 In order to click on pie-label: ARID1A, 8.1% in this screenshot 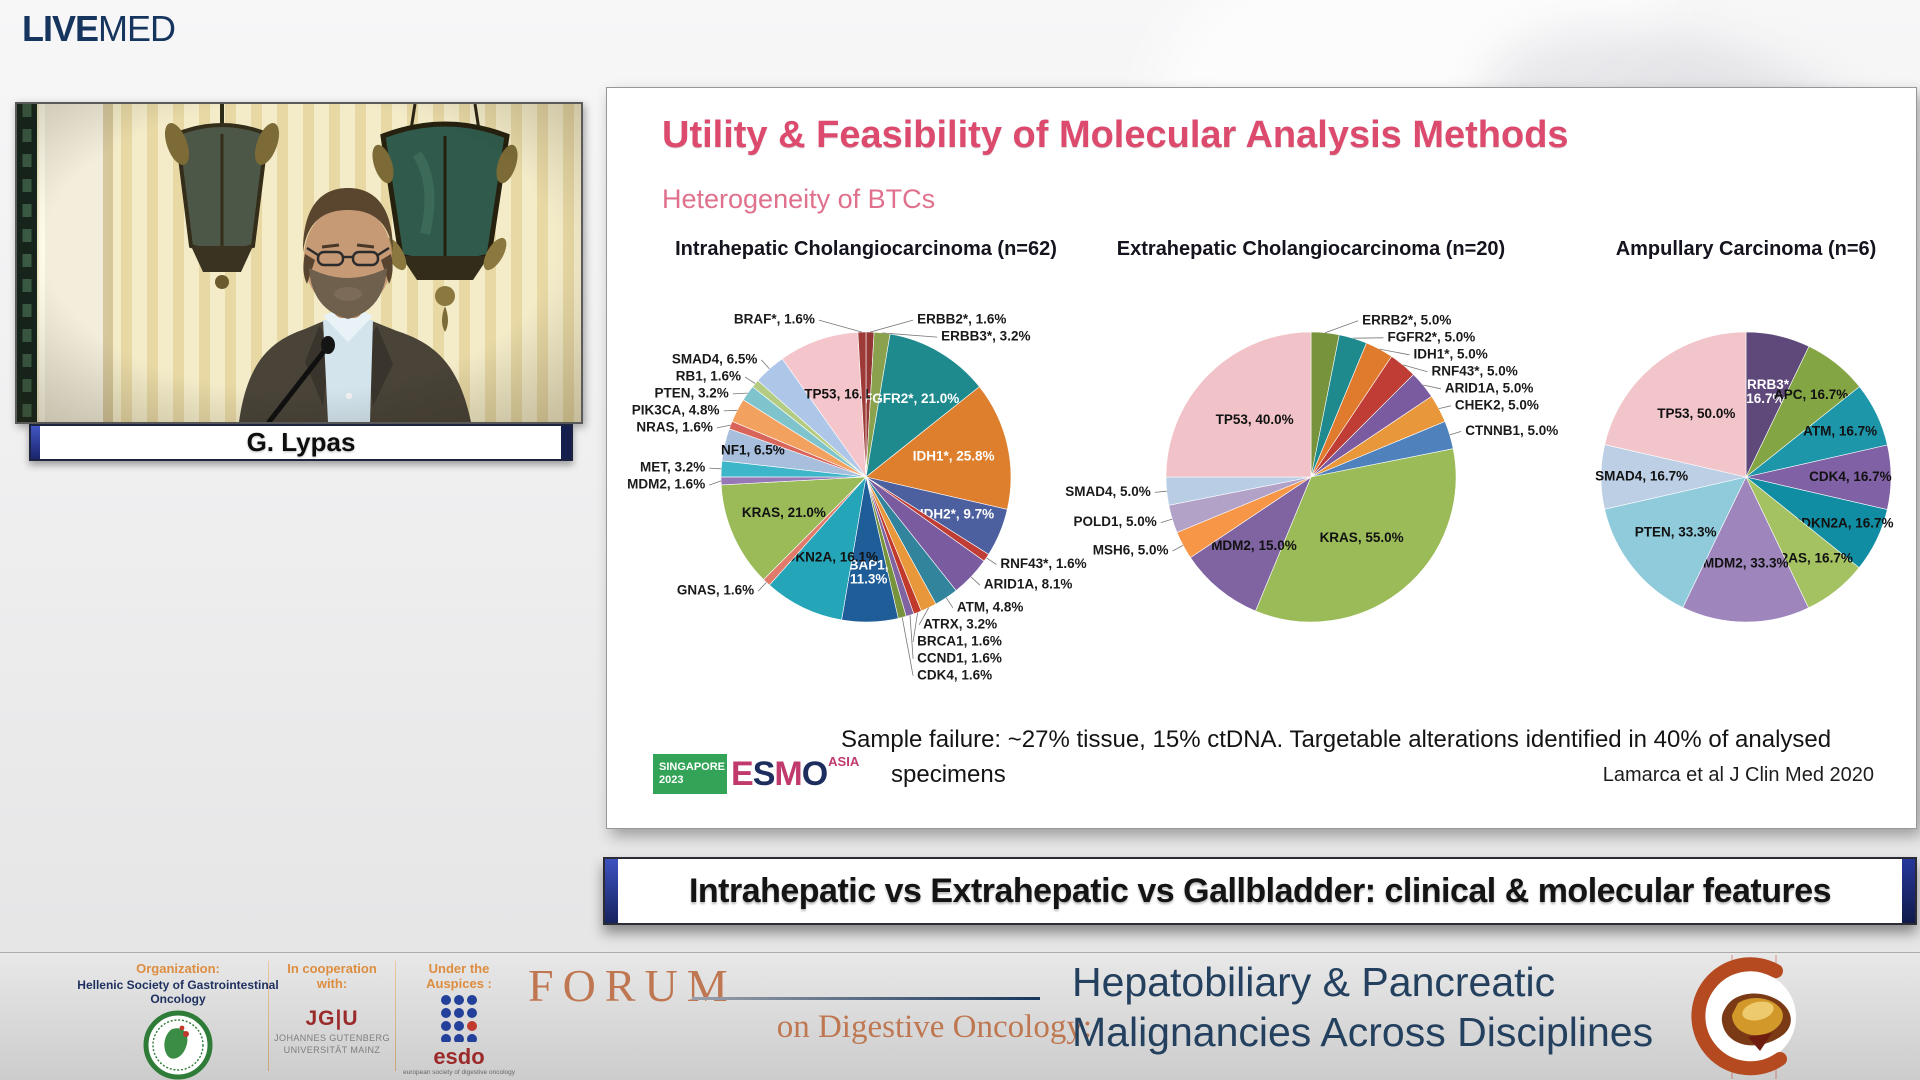, I will do `click(1028, 584)`.